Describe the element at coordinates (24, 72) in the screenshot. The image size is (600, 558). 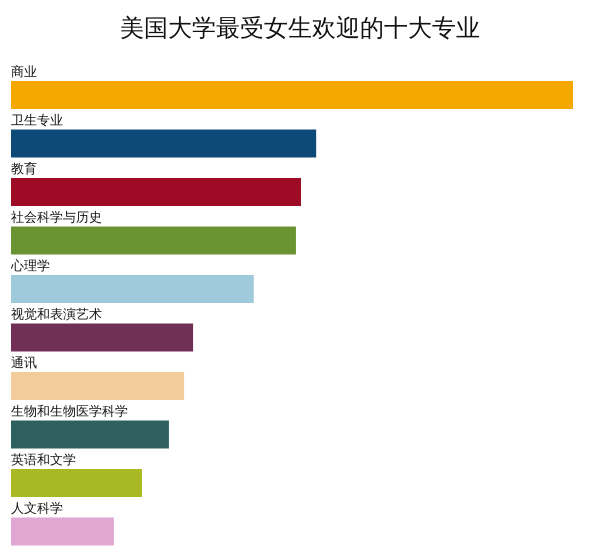
I see `y-tick-label: 商业` at that location.